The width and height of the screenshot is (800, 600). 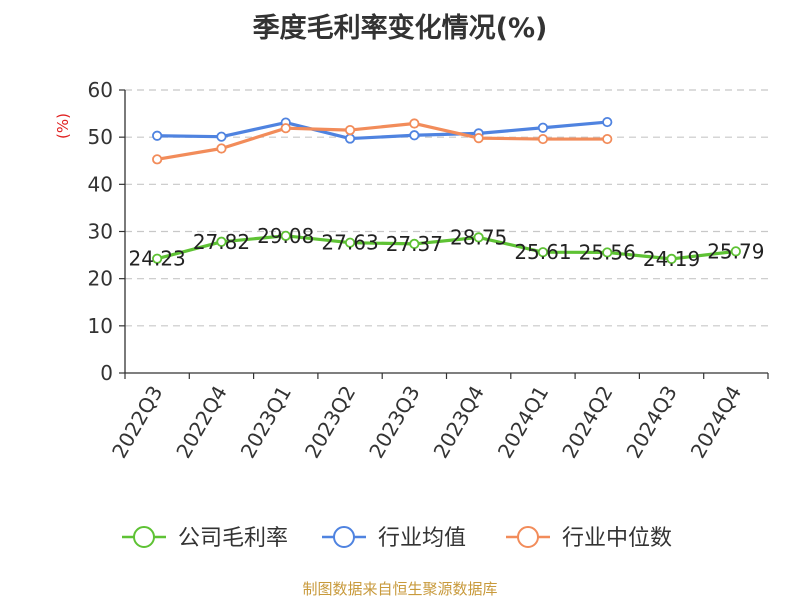 I want to click on legend: 公司毛利率 行业均值 行业中位数, so click(x=397, y=538).